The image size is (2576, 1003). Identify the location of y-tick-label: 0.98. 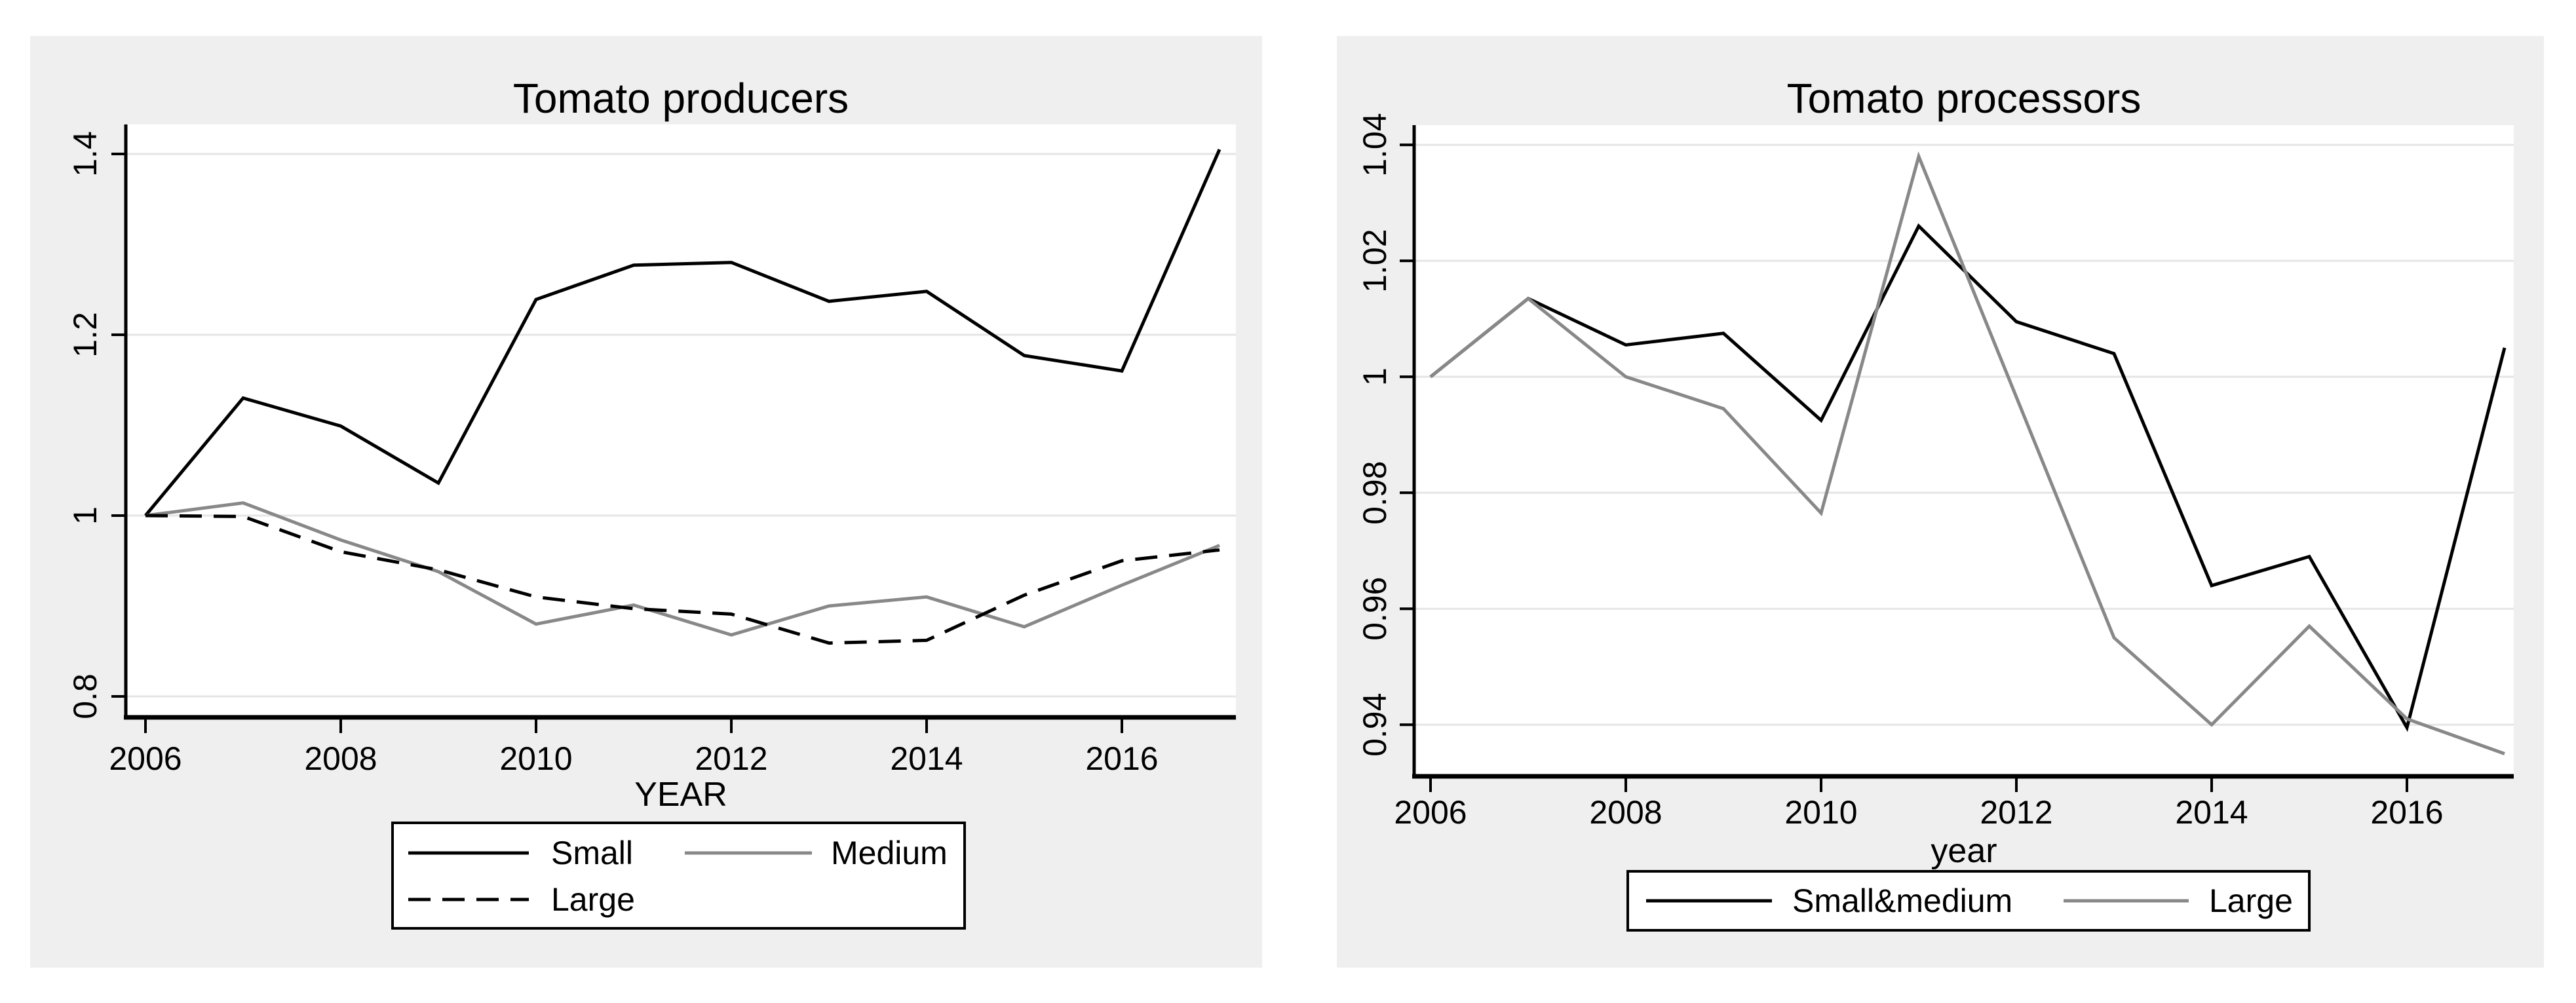
(1374, 493).